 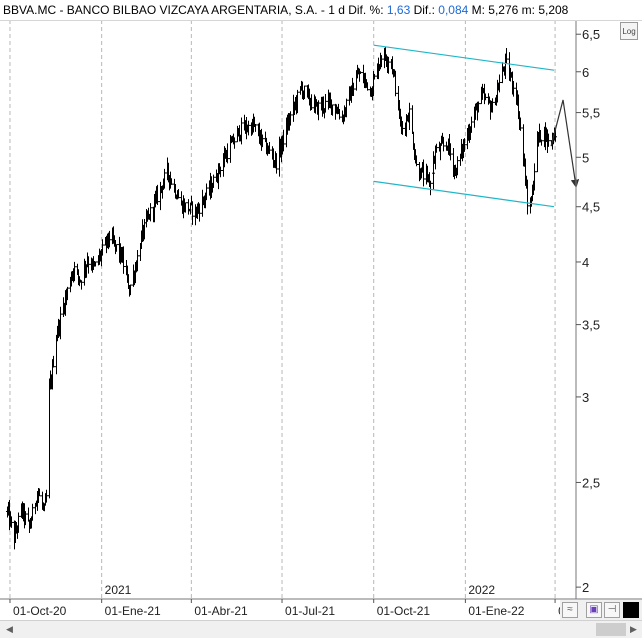 I want to click on min-label: m:, so click(x=528, y=10).